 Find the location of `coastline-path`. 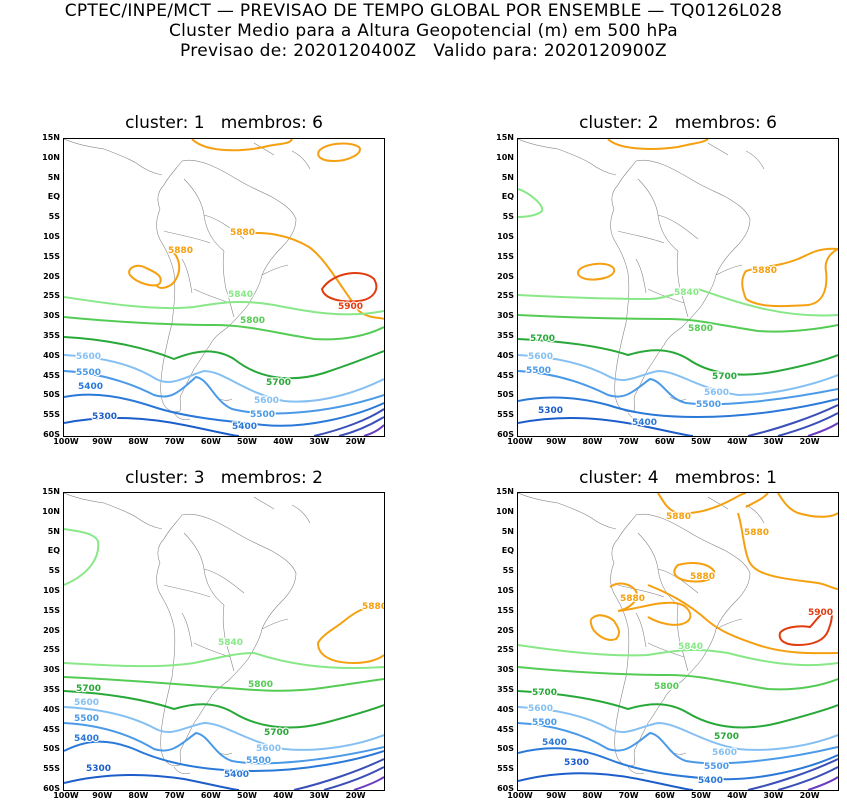

coastline-path is located at coordinates (187, 633).